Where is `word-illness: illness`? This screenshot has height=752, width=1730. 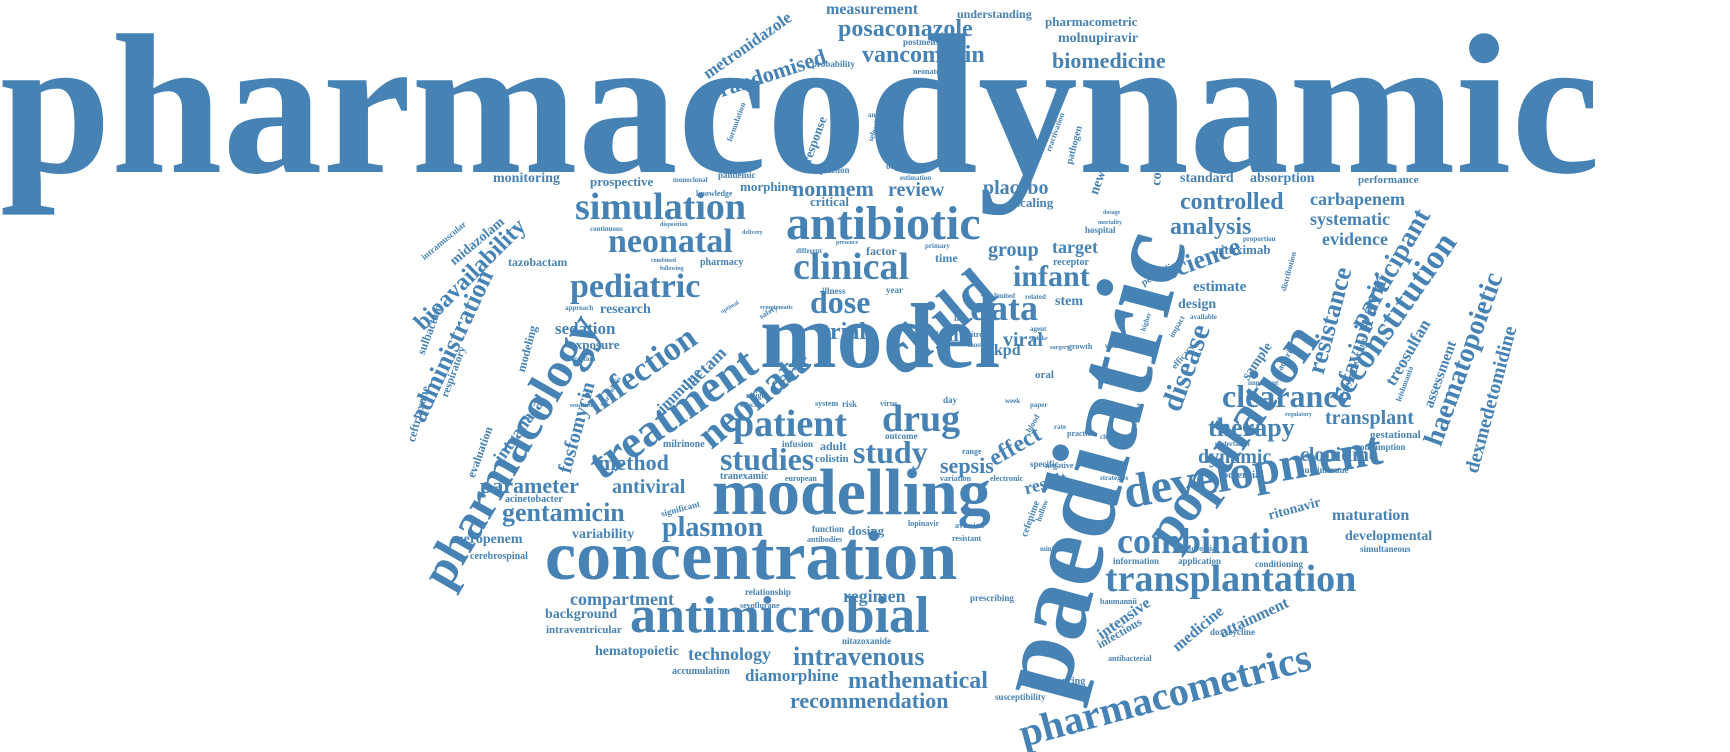
word-illness: illness is located at coordinates (834, 291).